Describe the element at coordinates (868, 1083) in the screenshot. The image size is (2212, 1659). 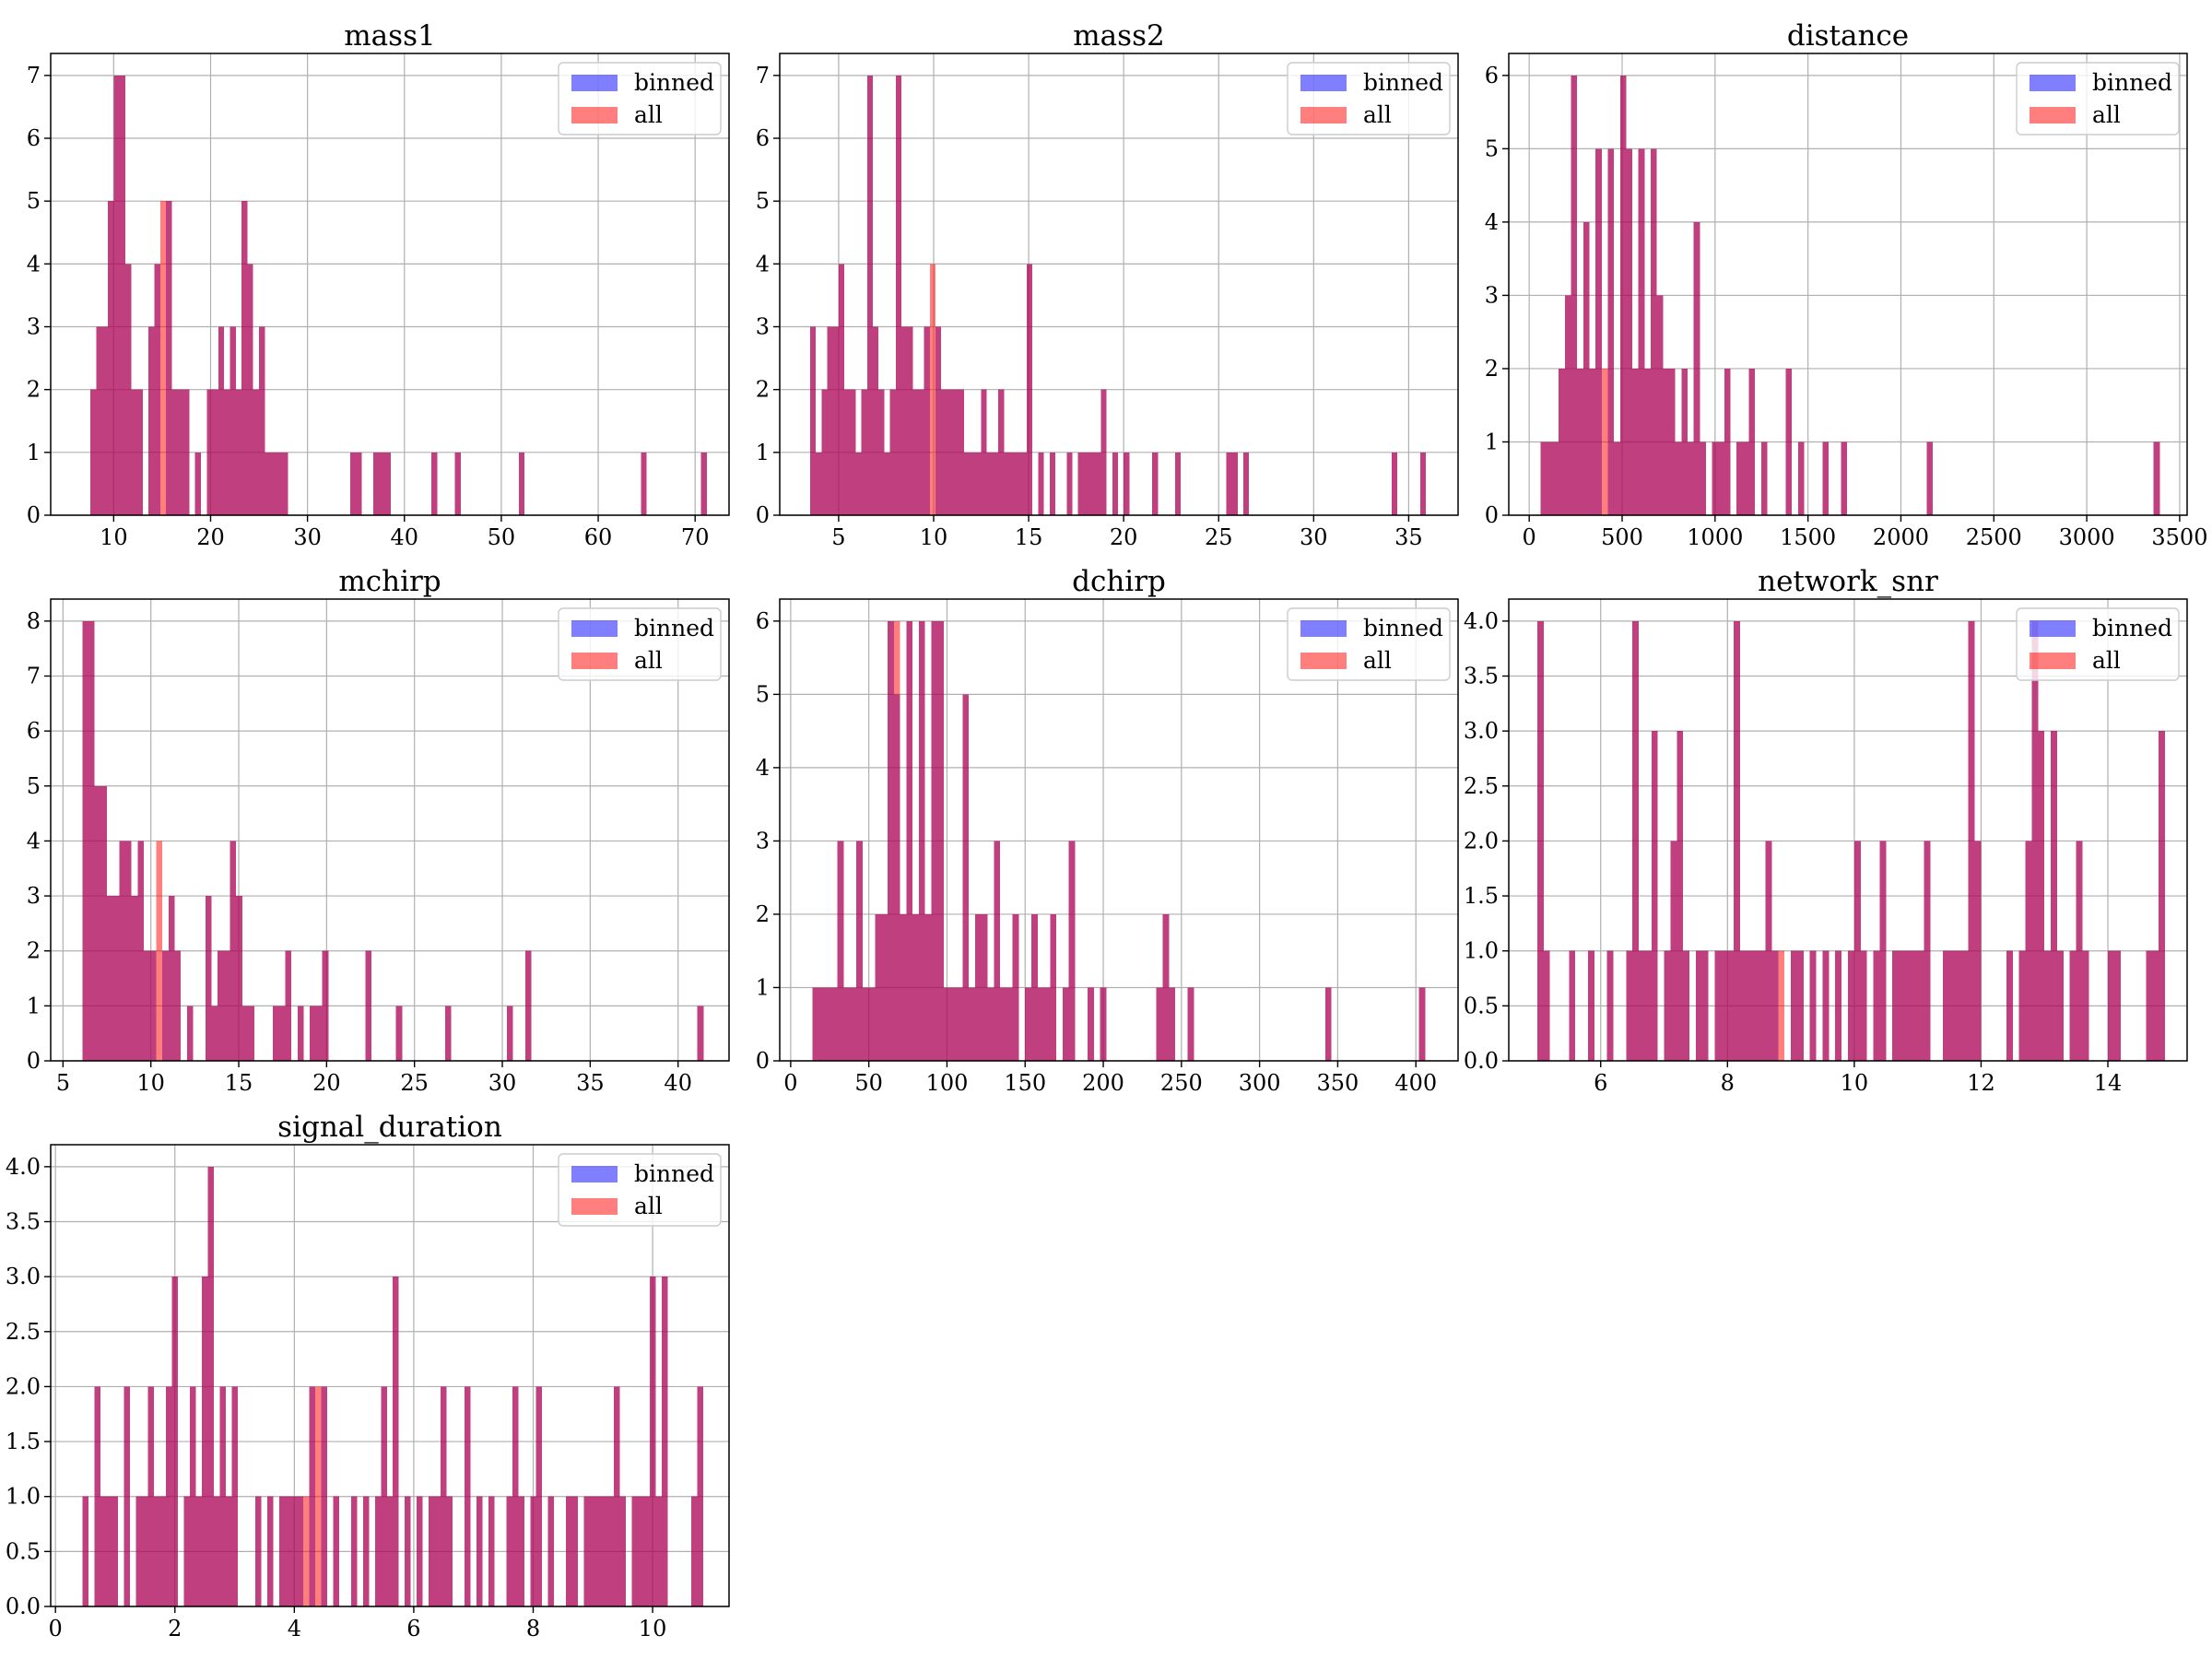
I see `x-tick-label: 50` at that location.